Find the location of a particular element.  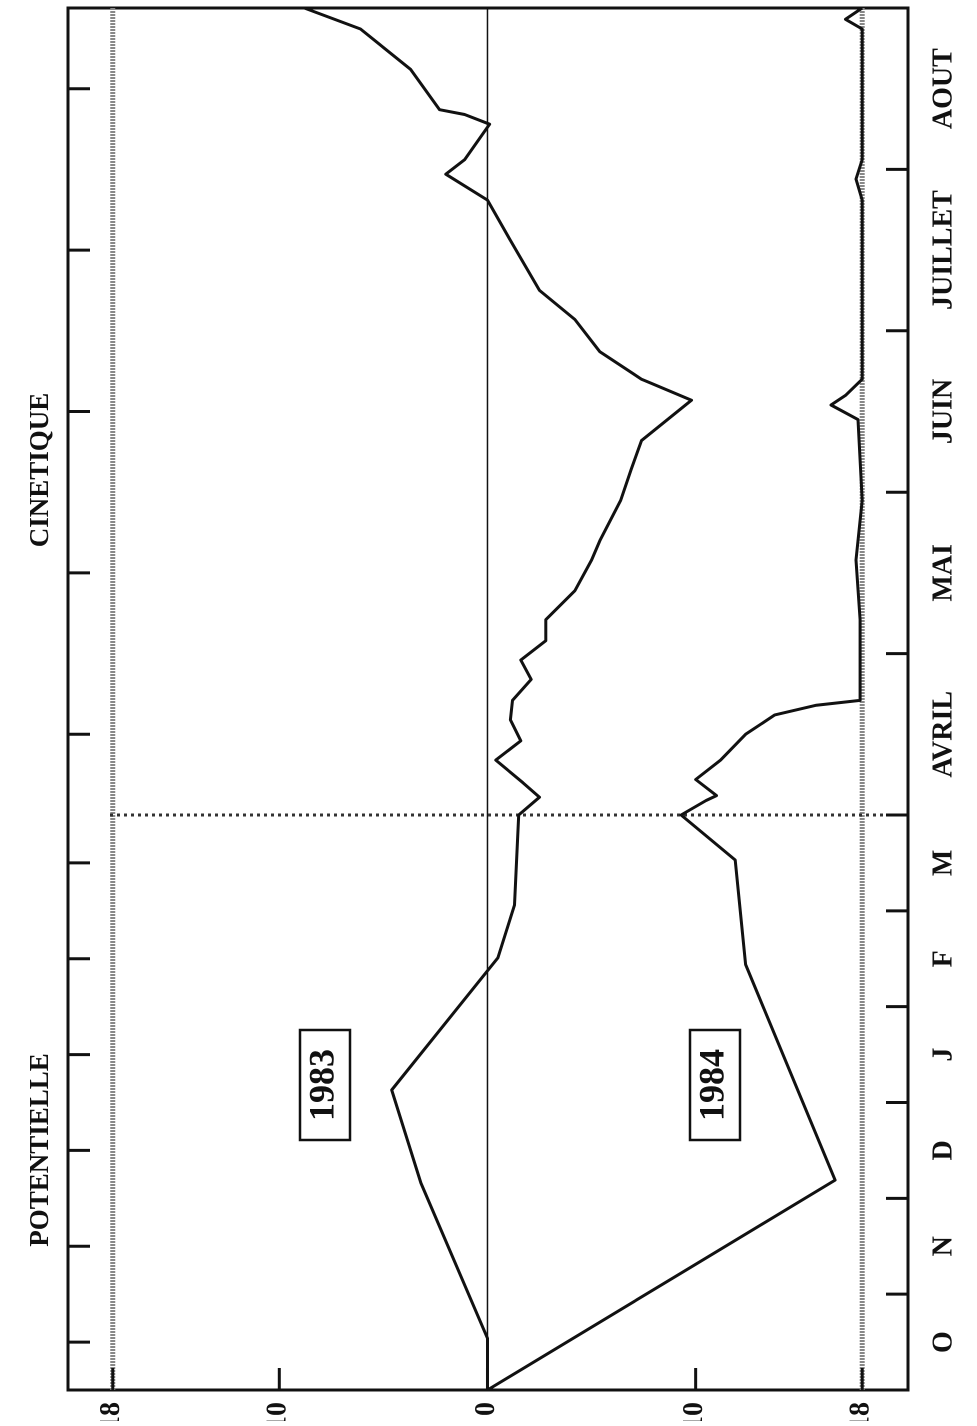

x-tick-label: JUILLET is located at coordinates (942, 250).